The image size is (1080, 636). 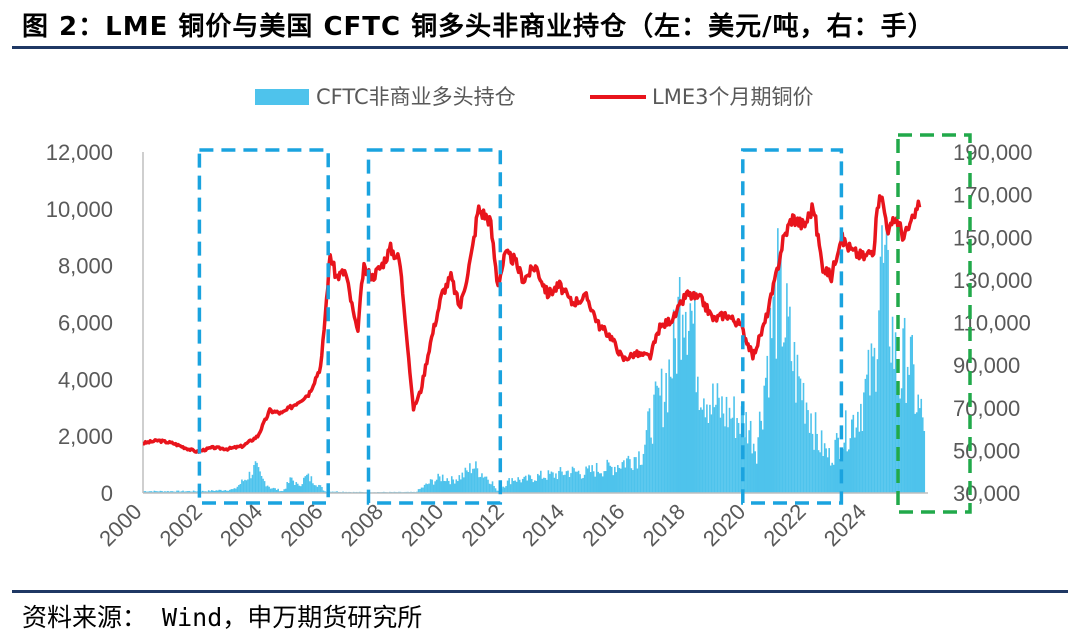 What do you see at coordinates (282, 97) in the screenshot?
I see `legend-bar-swatch` at bounding box center [282, 97].